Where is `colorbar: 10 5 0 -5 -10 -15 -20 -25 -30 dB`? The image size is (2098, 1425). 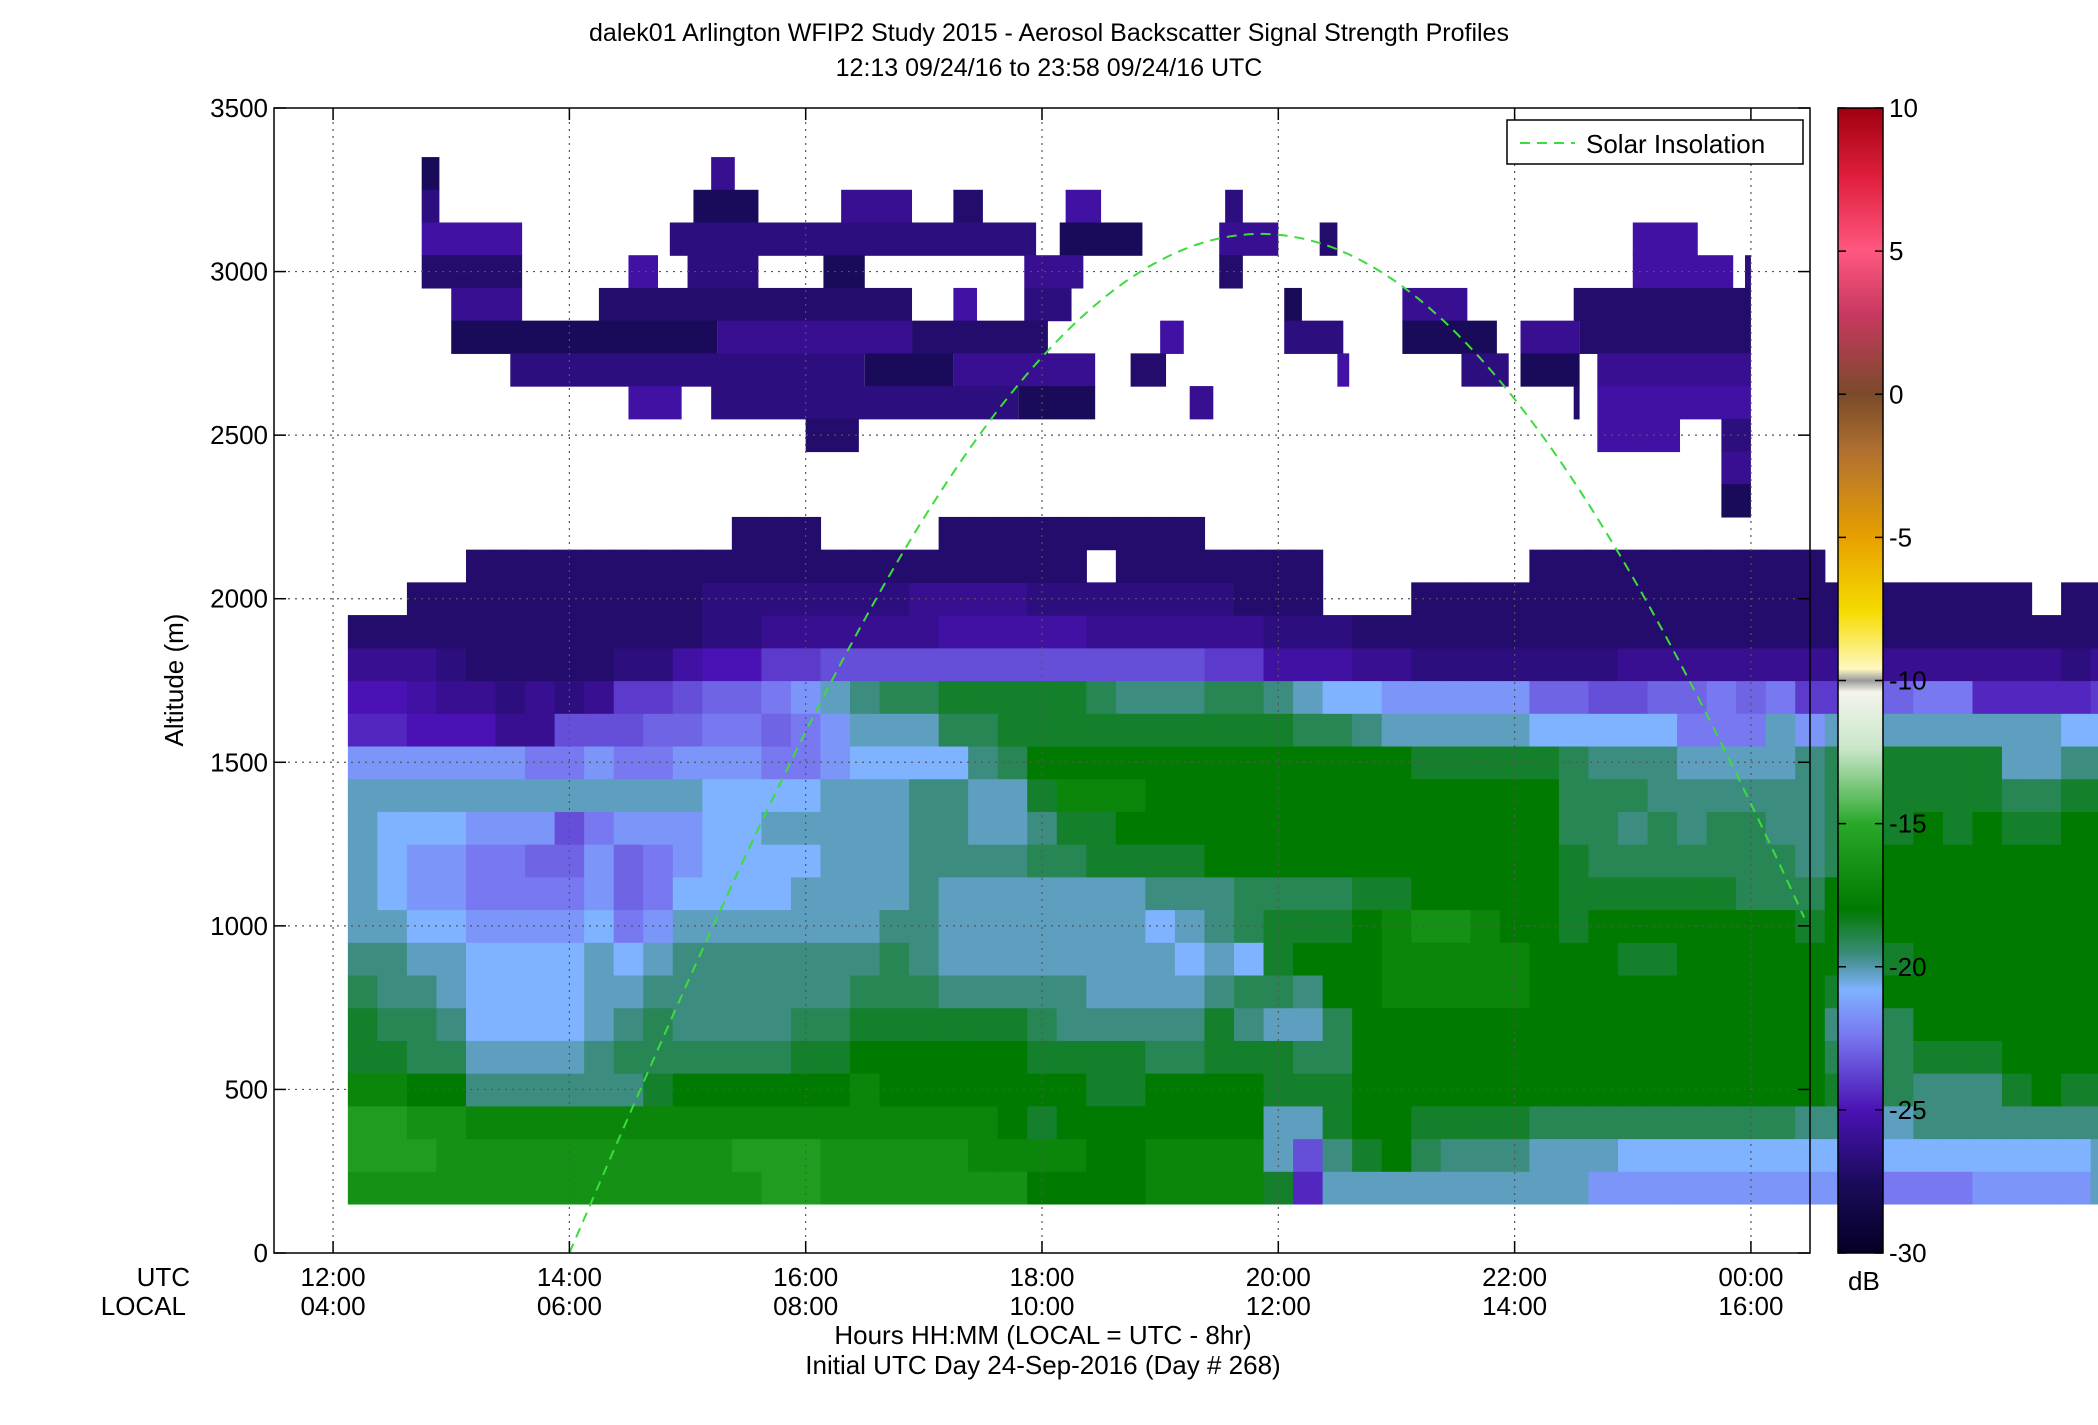
colorbar: 10 5 0 -5 -10 -15 -20 -25 -30 dB is located at coordinates (1882, 694).